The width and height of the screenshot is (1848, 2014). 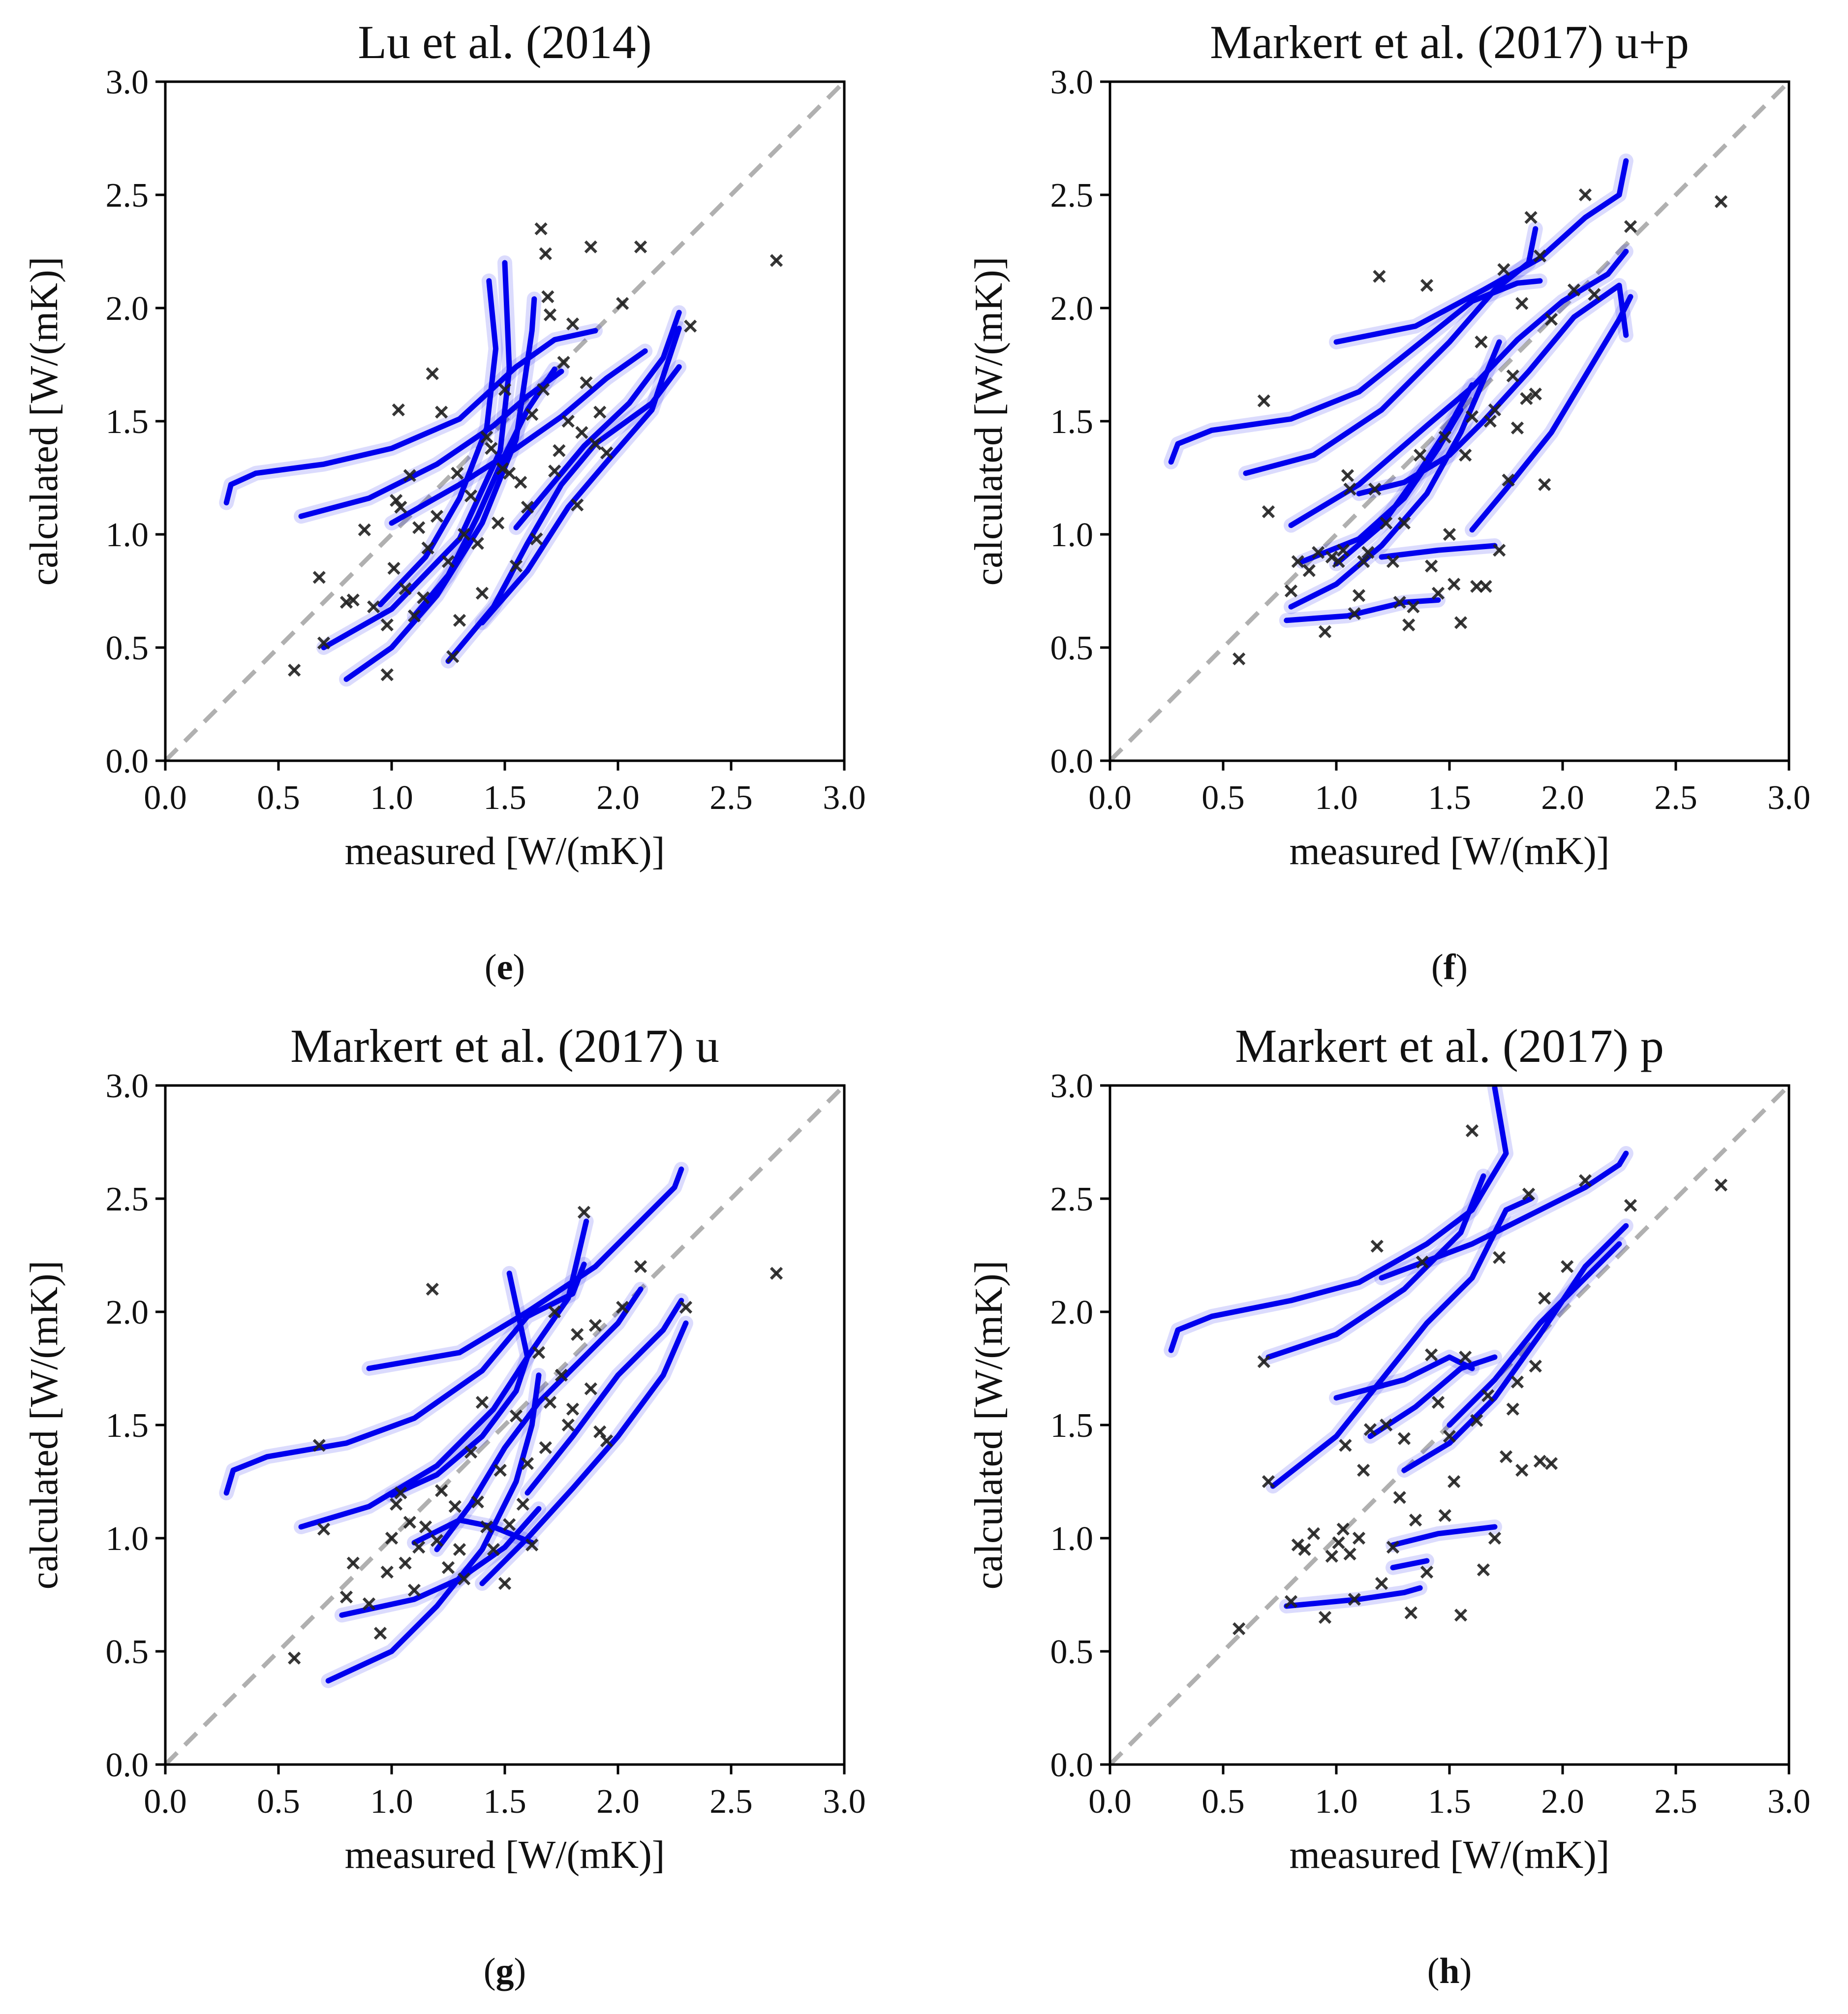 I want to click on plot-area, so click(x=1449, y=421).